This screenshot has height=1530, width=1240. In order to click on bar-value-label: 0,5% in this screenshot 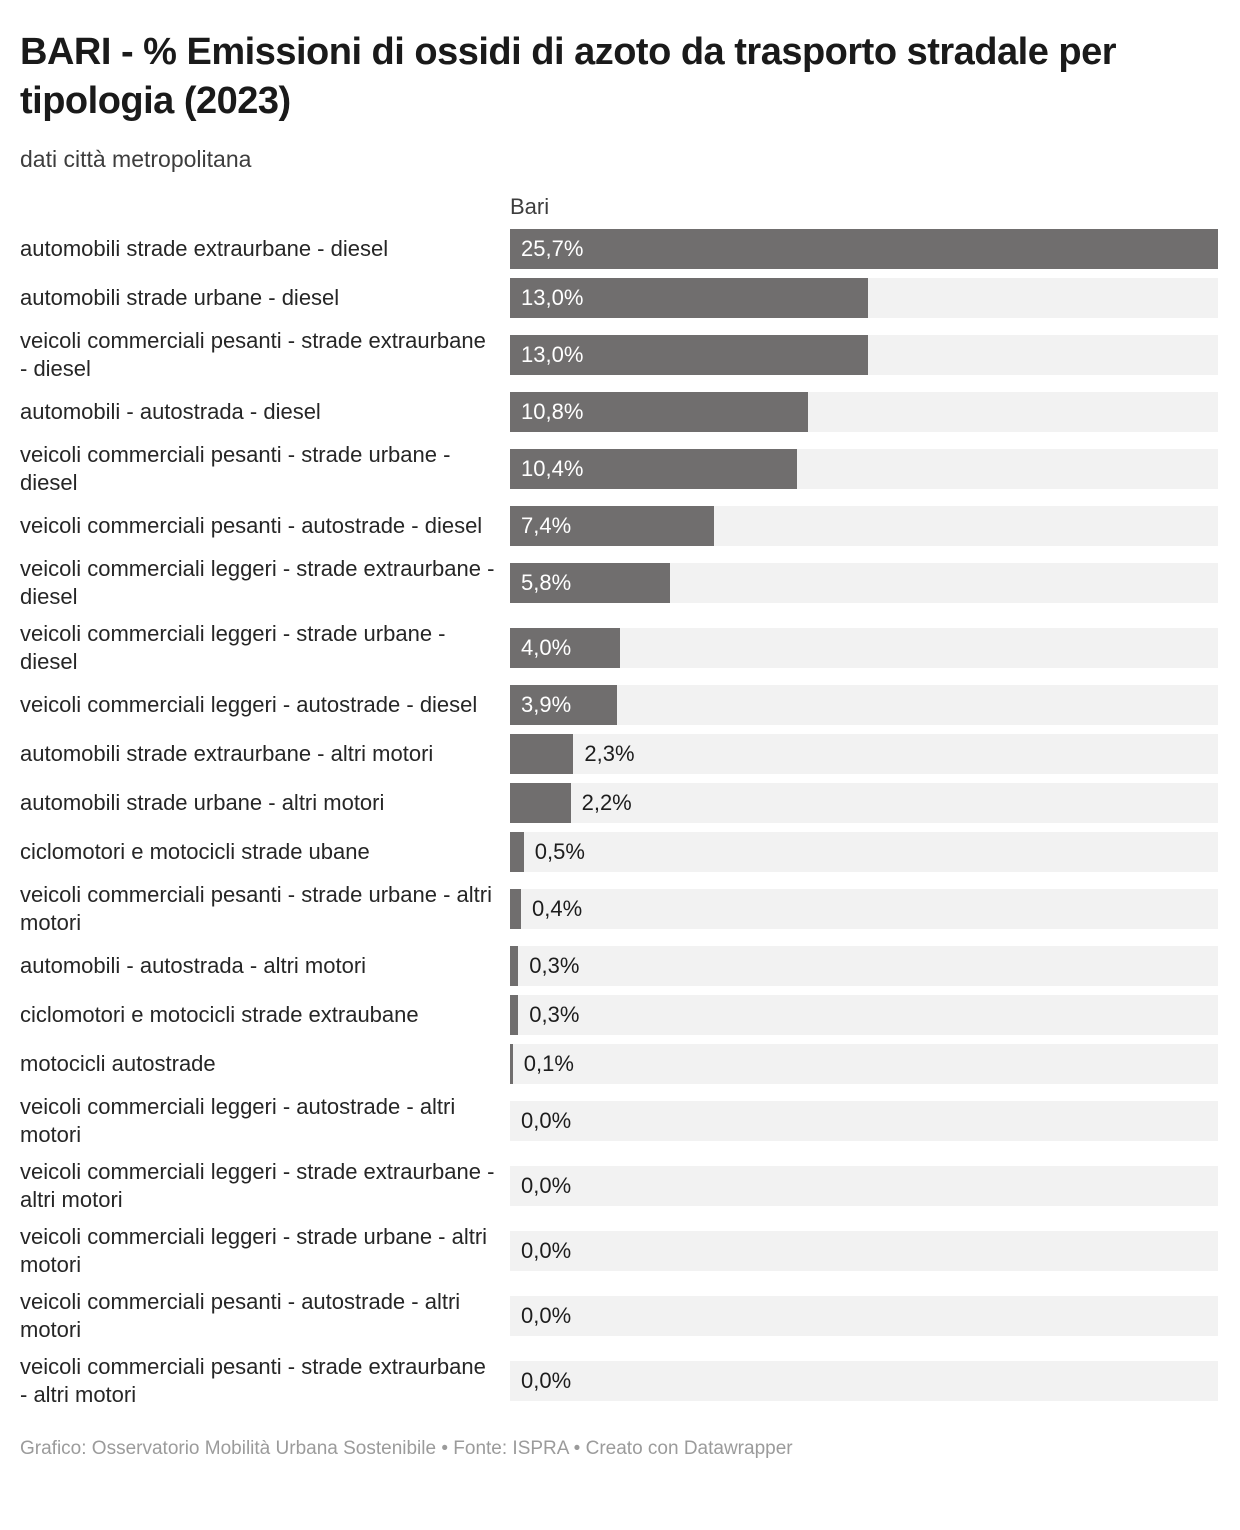, I will do `click(559, 852)`.